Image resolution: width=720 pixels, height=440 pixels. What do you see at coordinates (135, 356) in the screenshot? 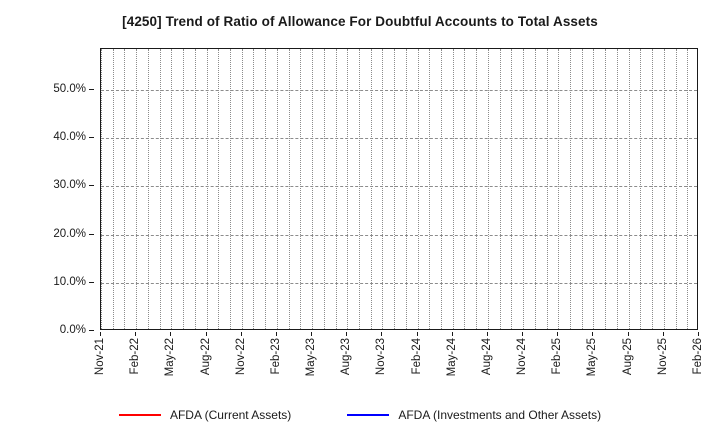
I see `x-axis-tick-label: Feb-22` at bounding box center [135, 356].